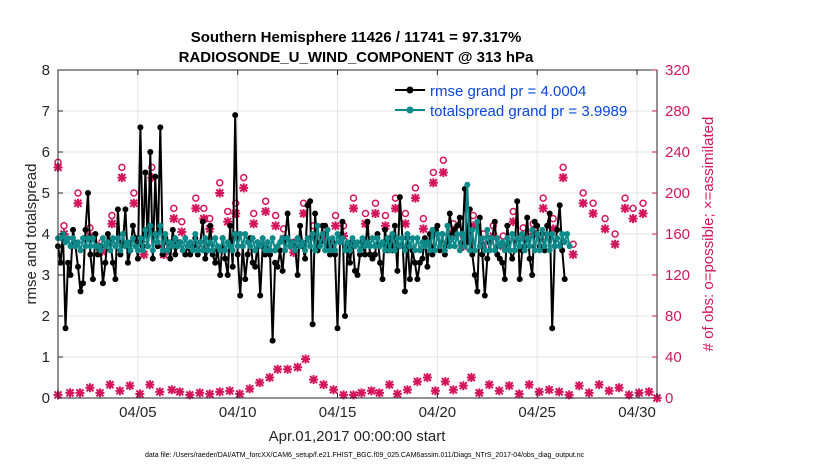 This screenshot has height=470, width=830. Describe the element at coordinates (31, 234) in the screenshot. I see `y-axis-left-label: rmse and totalspread` at that location.